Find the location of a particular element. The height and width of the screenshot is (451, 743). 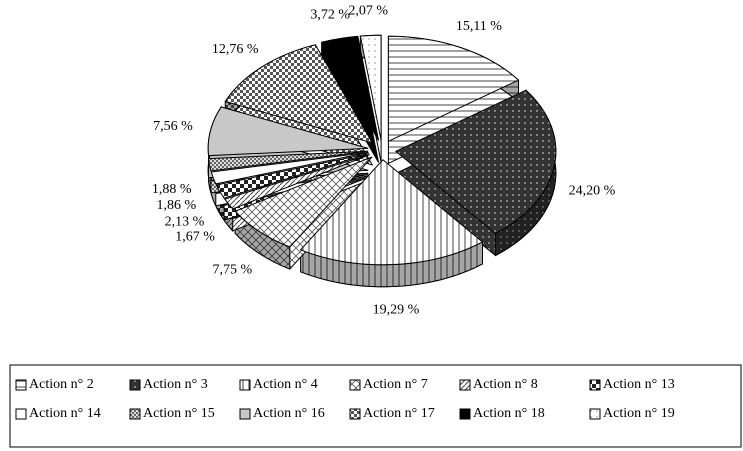

legend-label: Action n° 4 is located at coordinates (285, 384).